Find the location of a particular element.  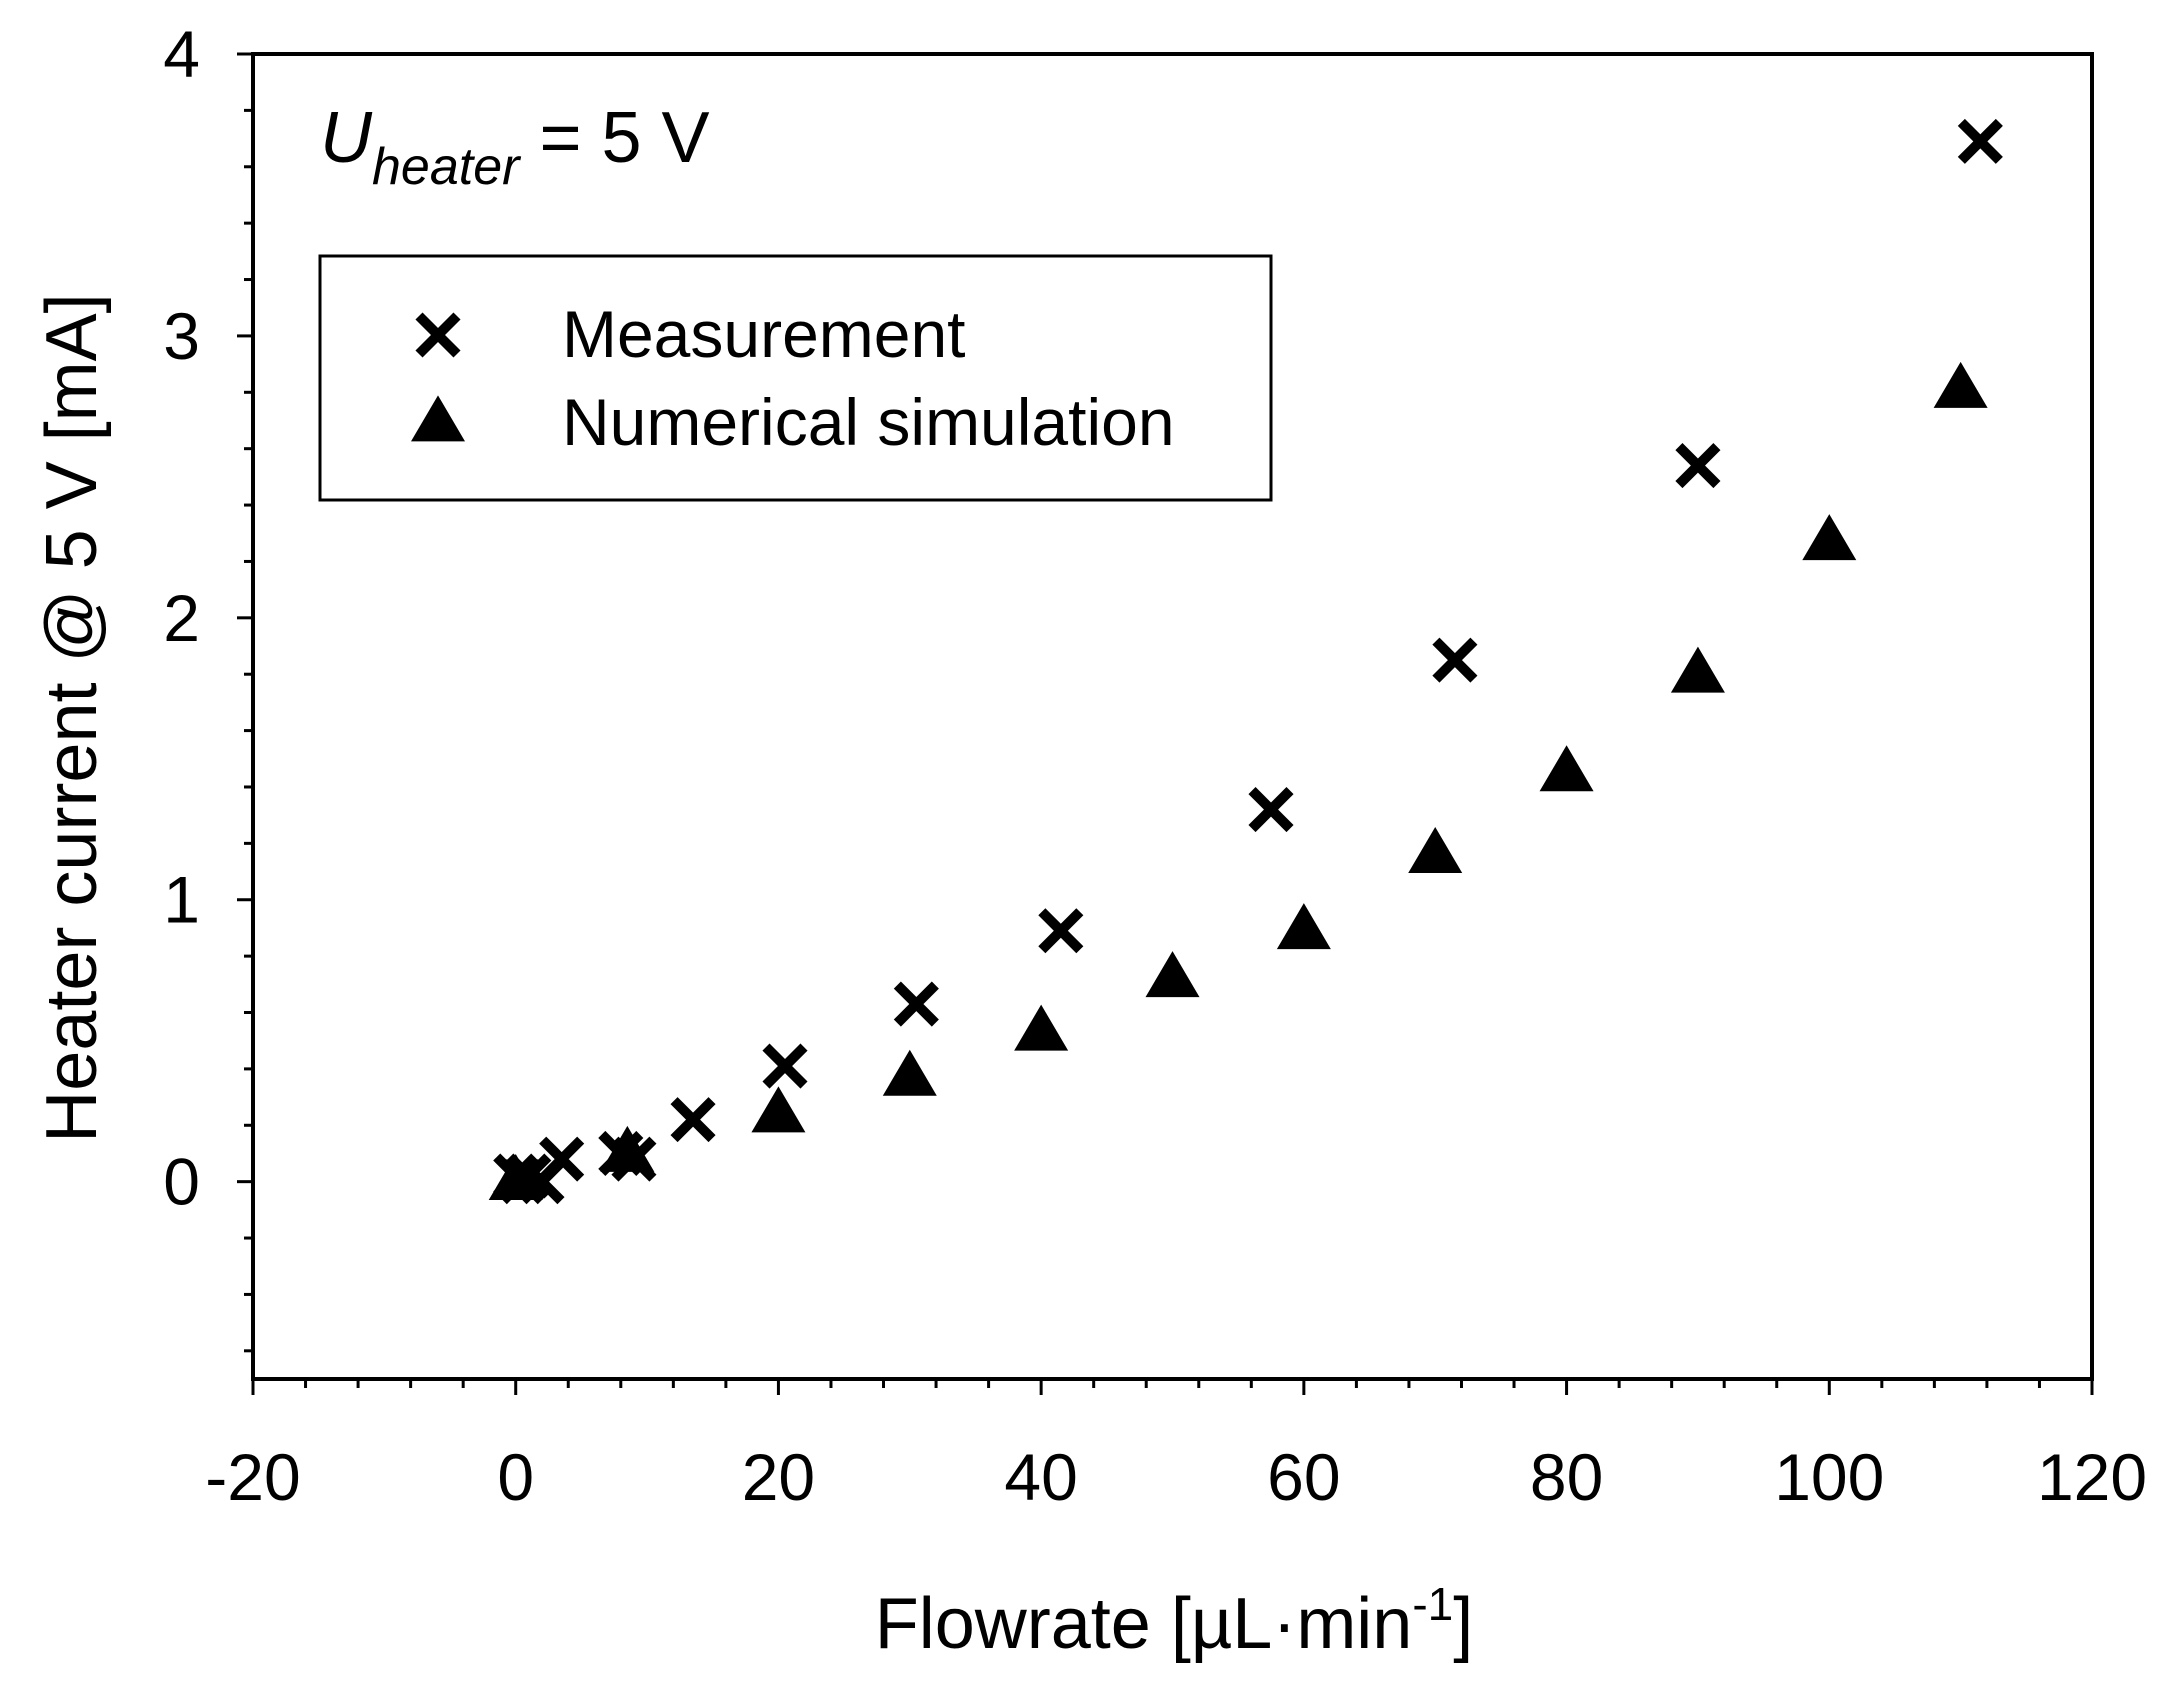

y-tick-label: 0 is located at coordinates (181, 1182).